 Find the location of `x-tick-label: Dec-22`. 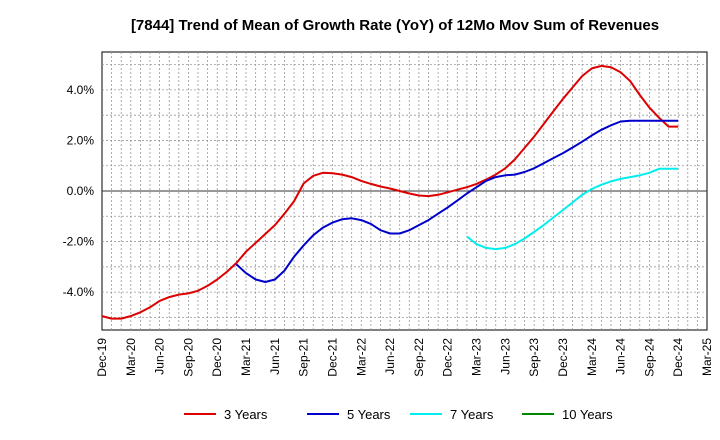

x-tick-label: Dec-22 is located at coordinates (448, 357).